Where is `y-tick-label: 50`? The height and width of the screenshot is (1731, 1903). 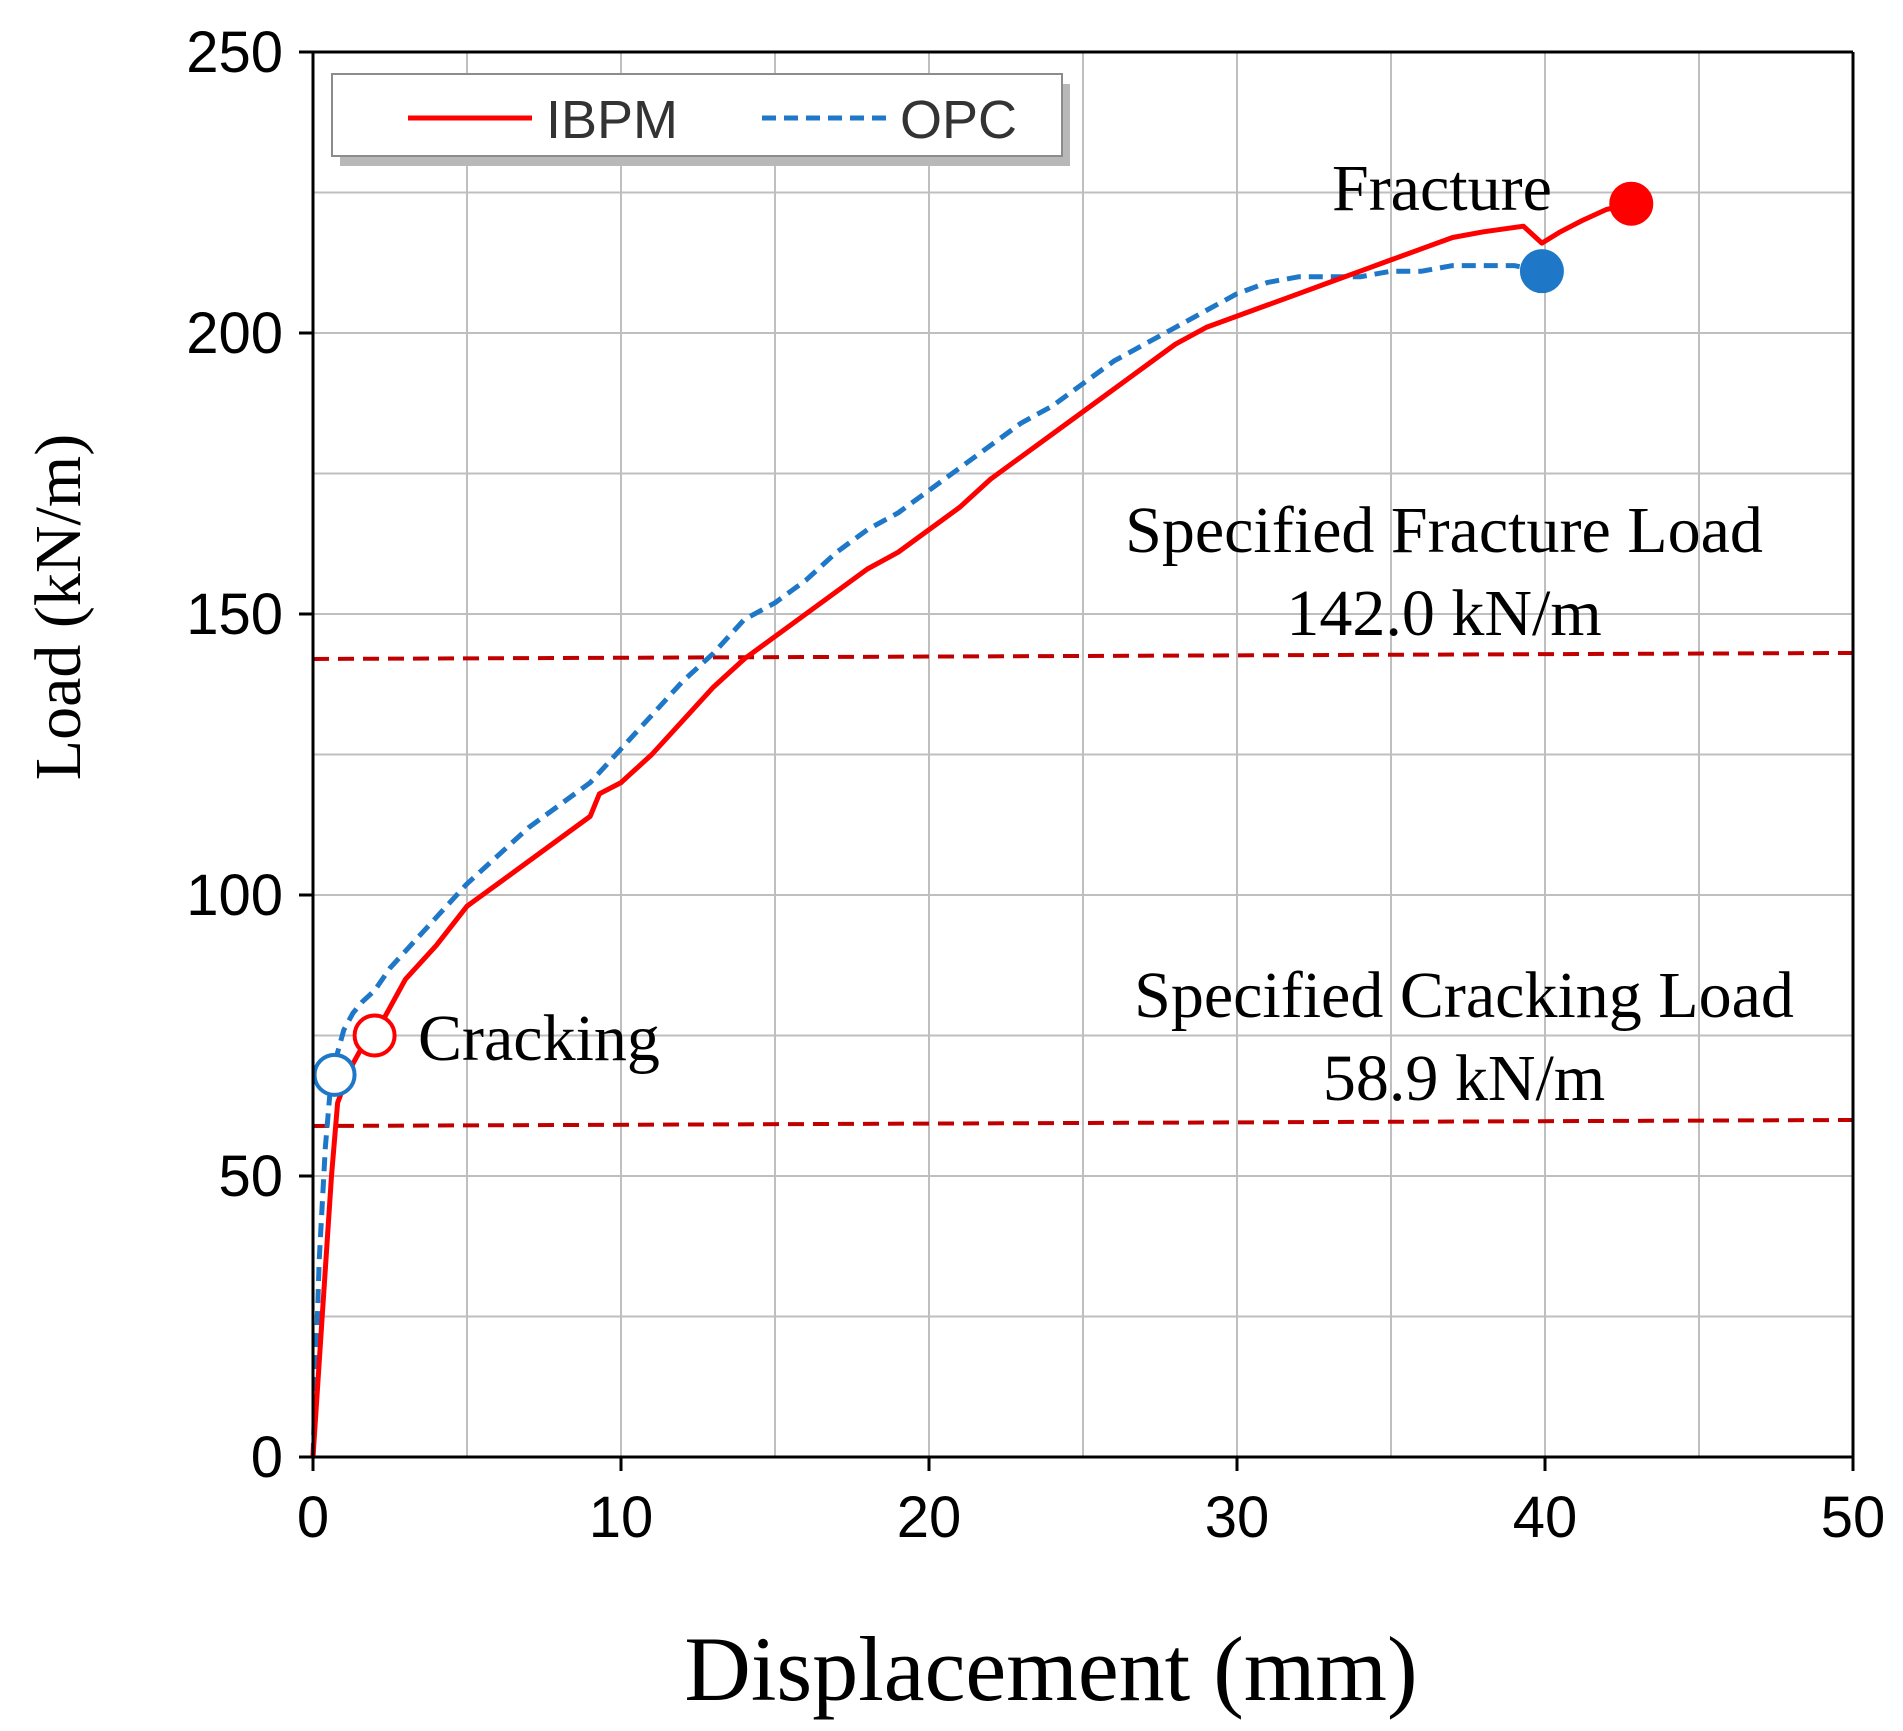 y-tick-label: 50 is located at coordinates (250, 1176).